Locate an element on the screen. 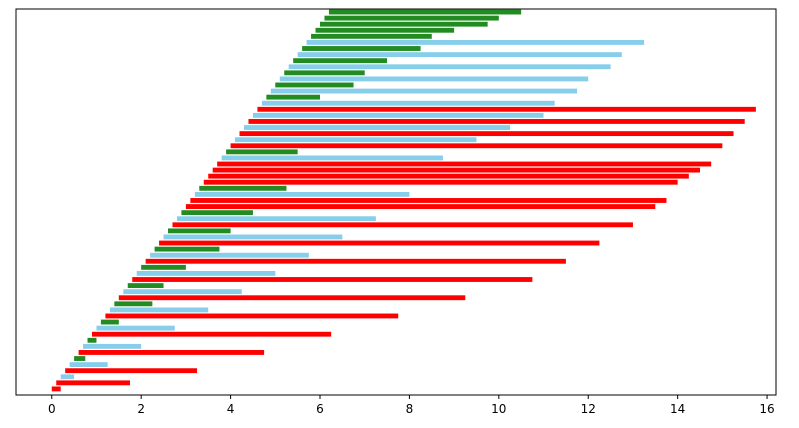 Image resolution: width=799 pixels, height=428 pixels. x-tick-label: 16 is located at coordinates (766, 409).